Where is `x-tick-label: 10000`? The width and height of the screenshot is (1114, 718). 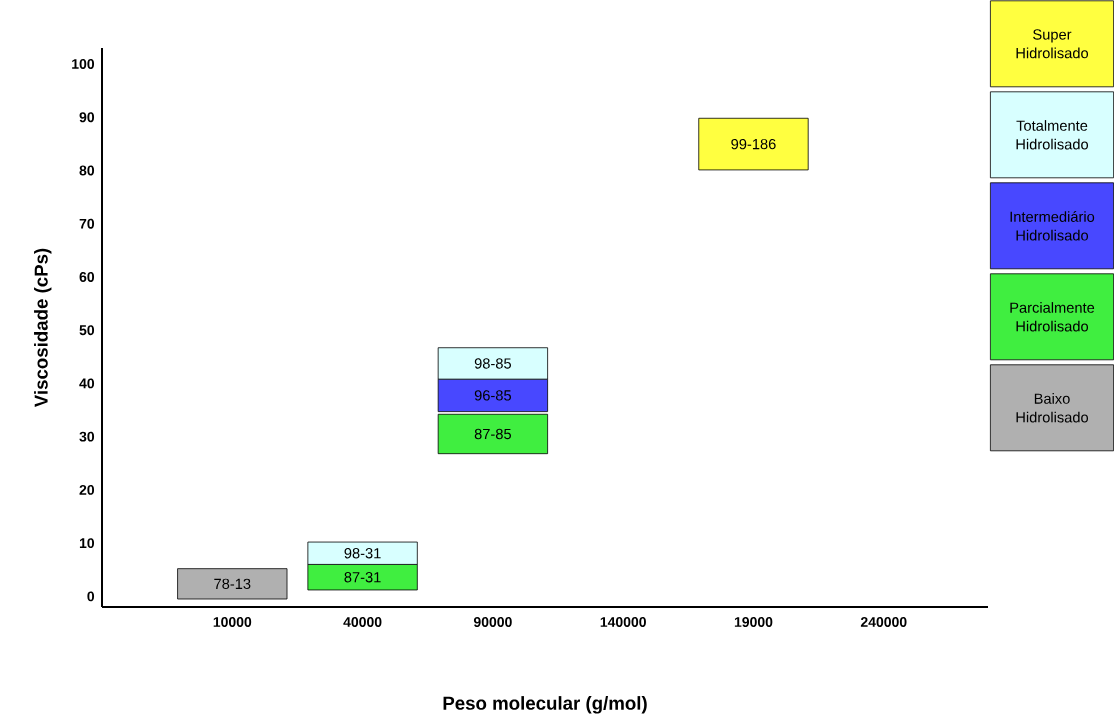 x-tick-label: 10000 is located at coordinates (232, 622).